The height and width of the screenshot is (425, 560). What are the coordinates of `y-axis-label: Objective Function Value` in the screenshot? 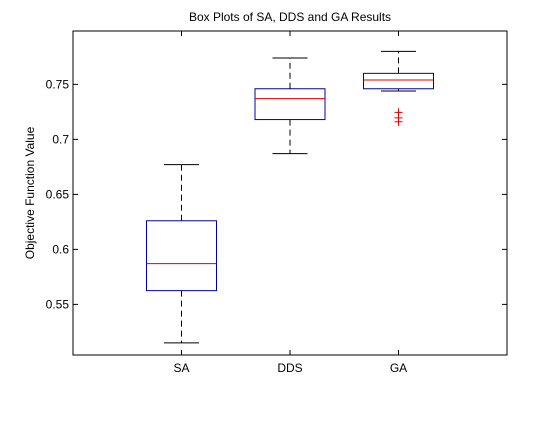 It's located at (30, 192).